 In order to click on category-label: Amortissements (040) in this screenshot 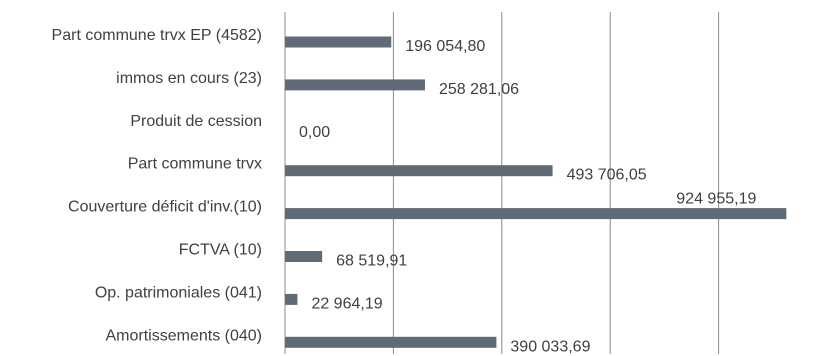, I will do `click(184, 335)`.